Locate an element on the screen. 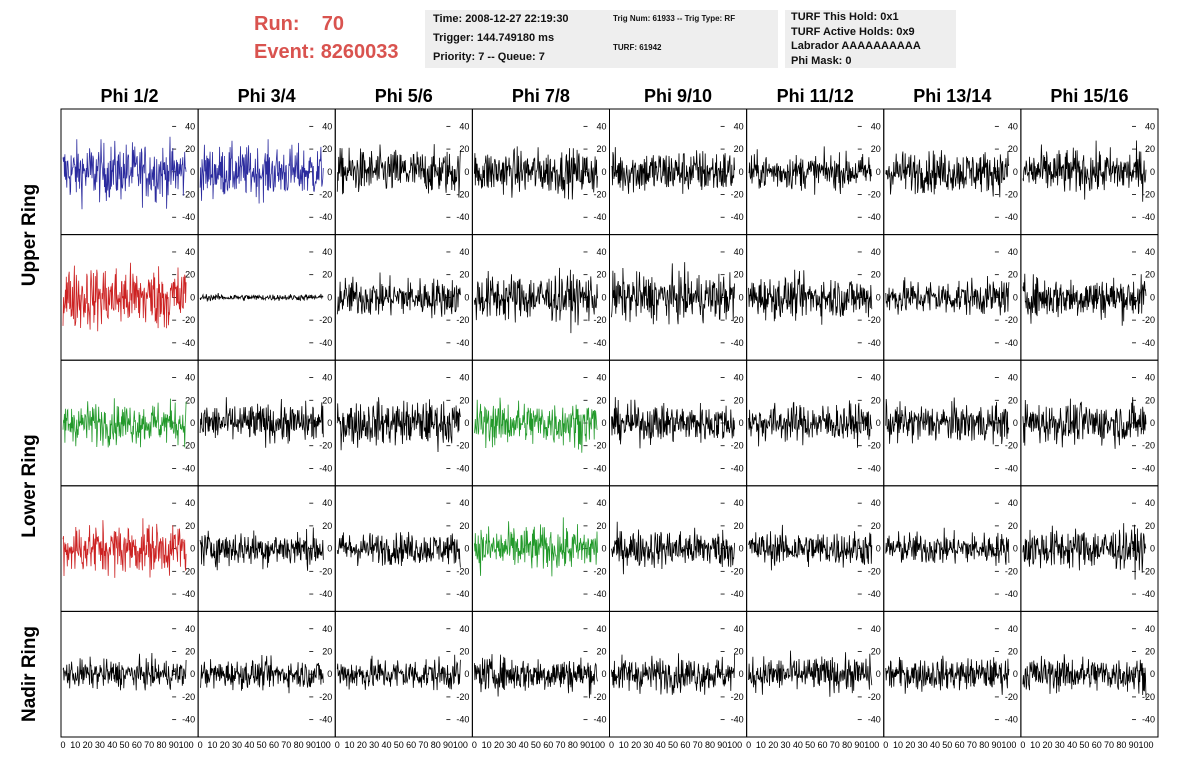 The height and width of the screenshot is (772, 1196). run-value: 70 is located at coordinates (333, 24).